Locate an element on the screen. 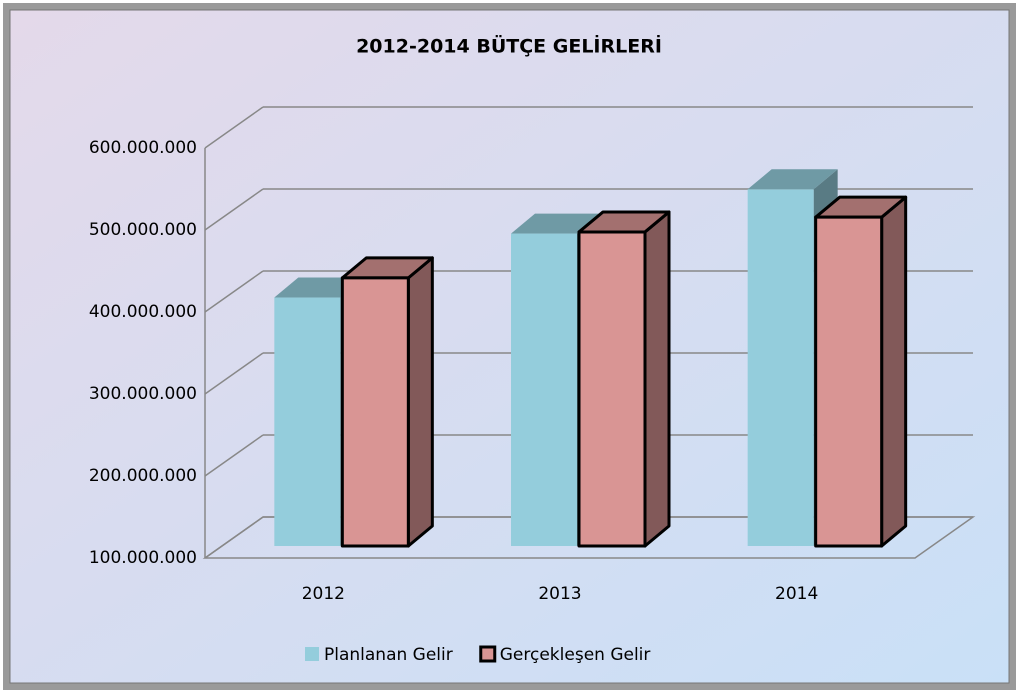  legend-label: Planlanan Gelir is located at coordinates (388, 655).